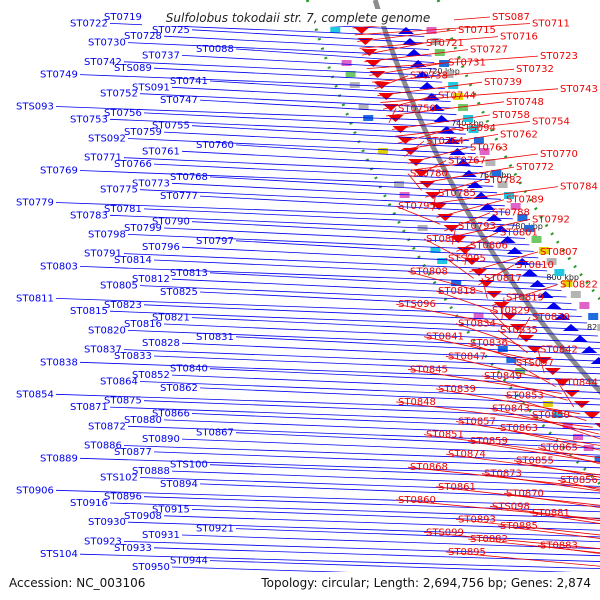  What do you see at coordinates (489, 343) in the screenshot?
I see `gene-label: ST0836` at bounding box center [489, 343].